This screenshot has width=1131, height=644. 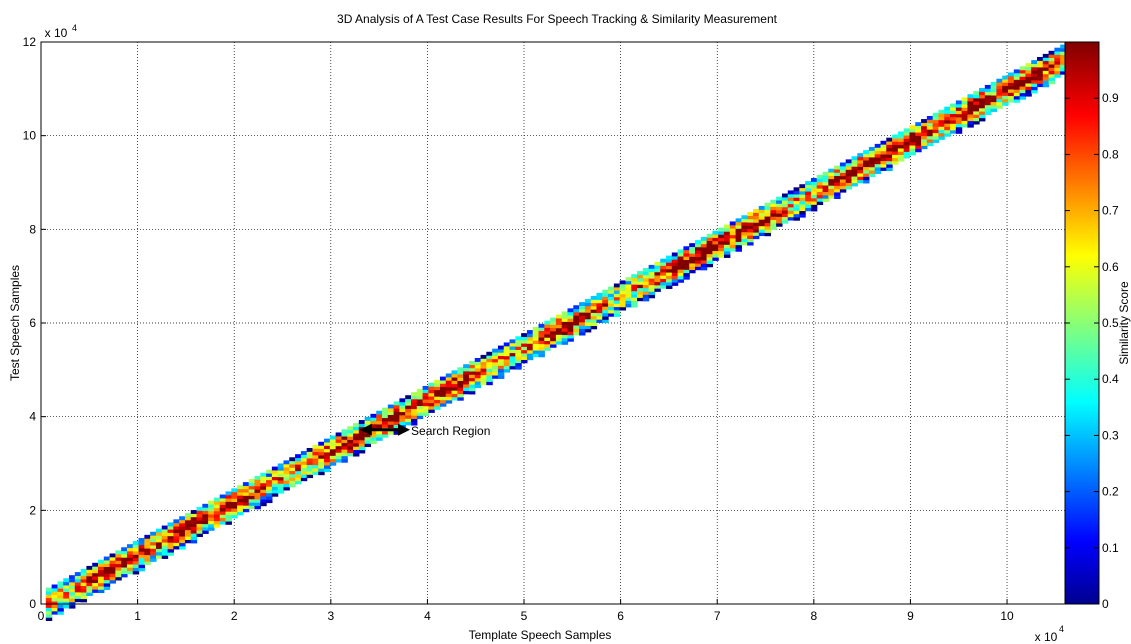 I want to click on x-tick-label: 4, so click(x=427, y=616).